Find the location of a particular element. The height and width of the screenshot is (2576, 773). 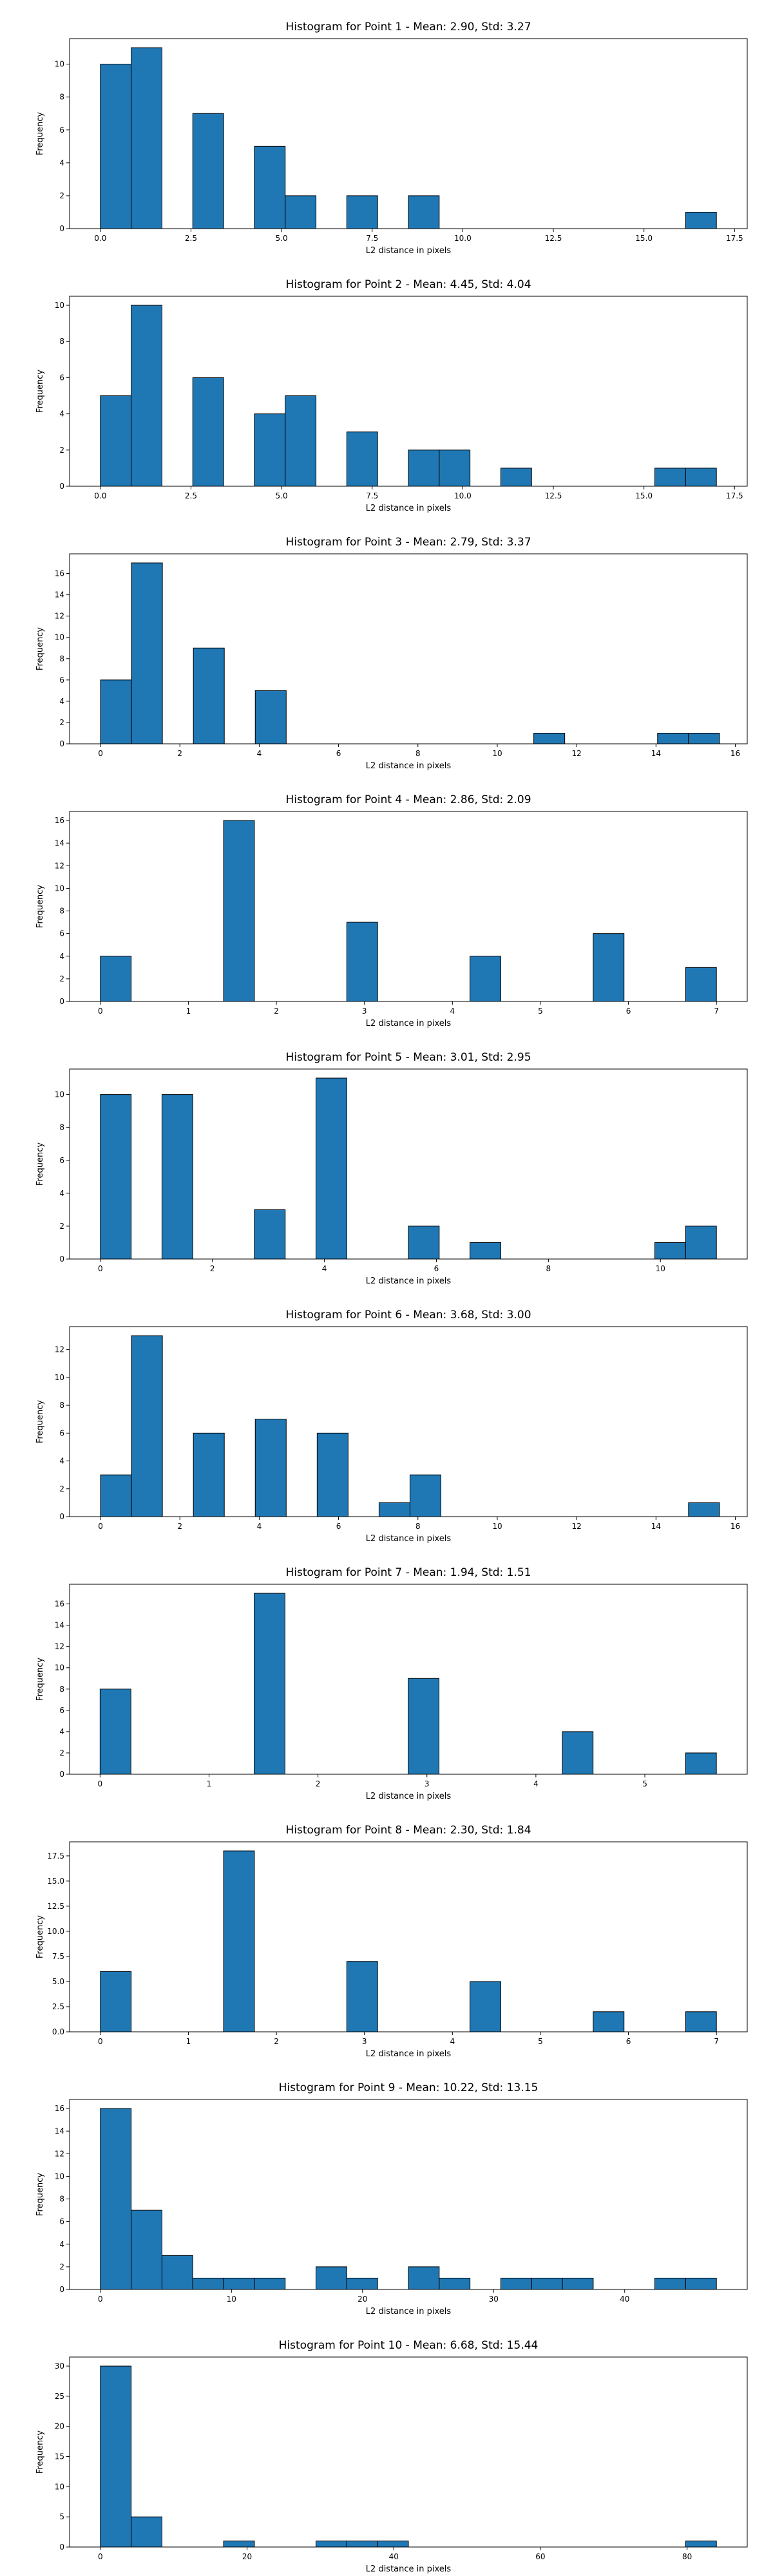

x-tick-label: 0.0 is located at coordinates (100, 239).